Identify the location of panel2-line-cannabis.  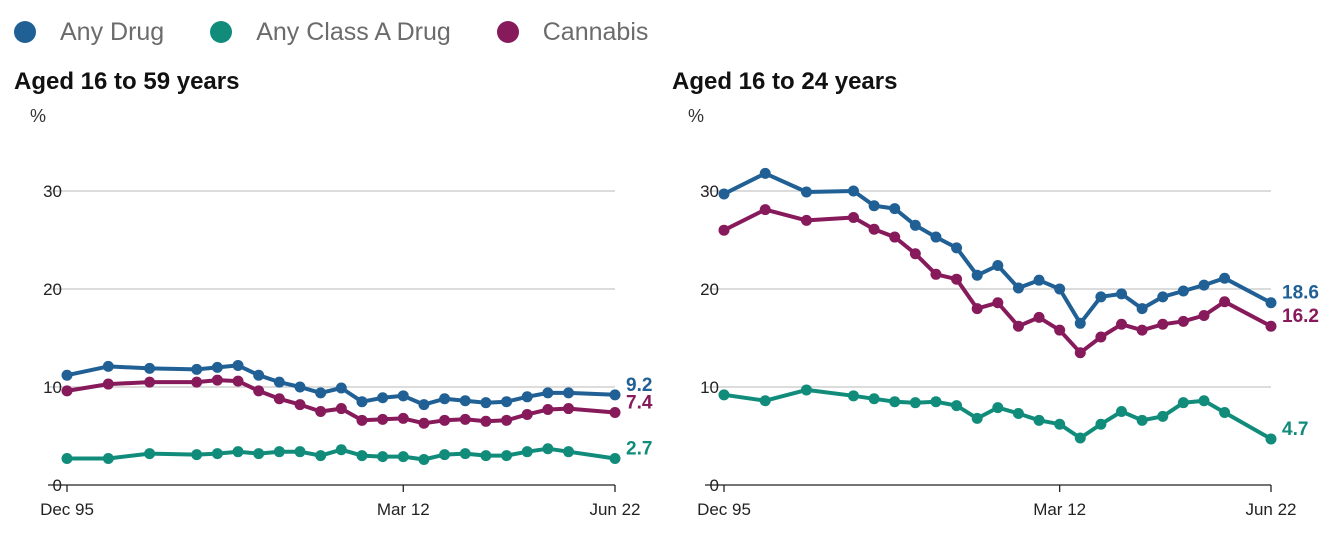
(997, 281).